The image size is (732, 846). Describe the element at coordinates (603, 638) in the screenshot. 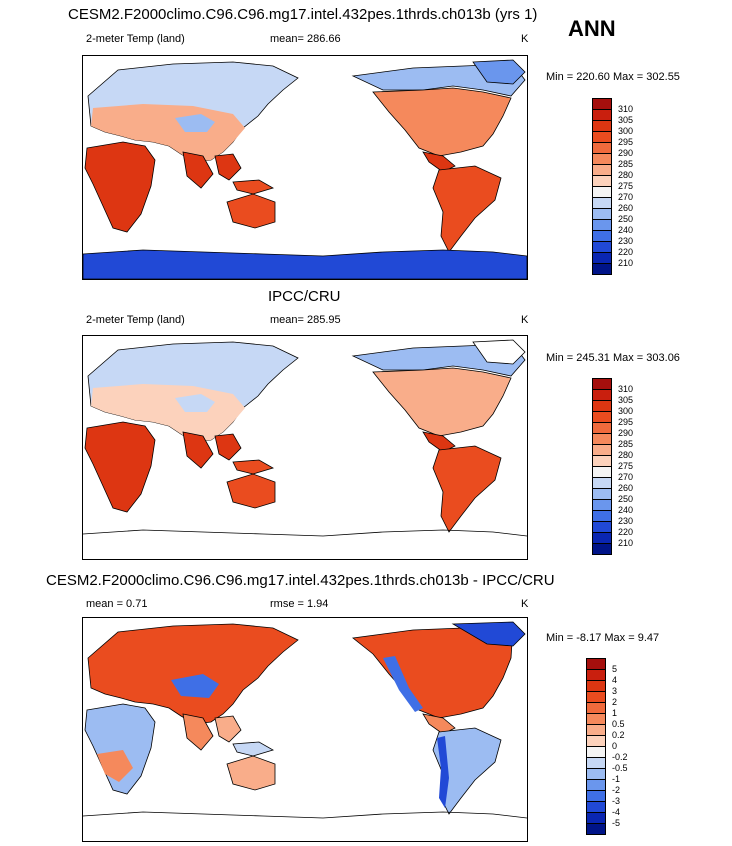

I see `panel-3-minmax: Min = -8.17 Max = 9.47` at that location.